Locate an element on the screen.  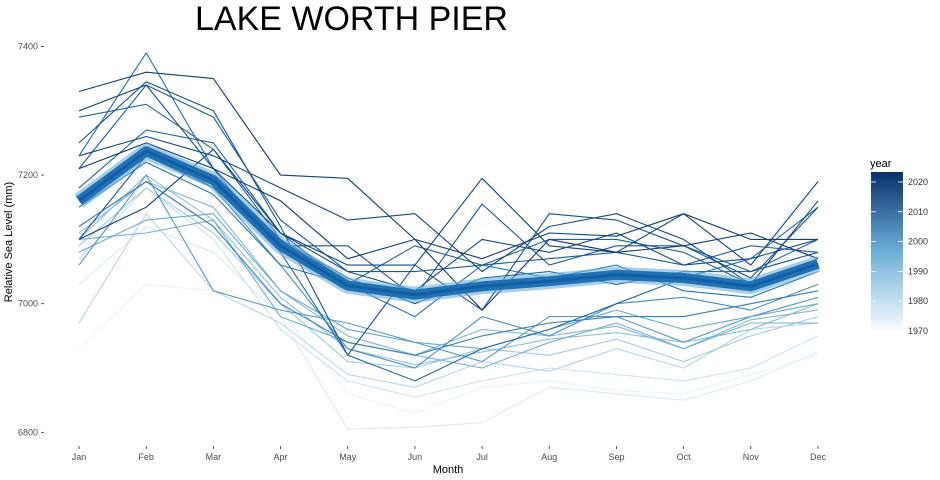
x-tick-label: Mar is located at coordinates (214, 457).